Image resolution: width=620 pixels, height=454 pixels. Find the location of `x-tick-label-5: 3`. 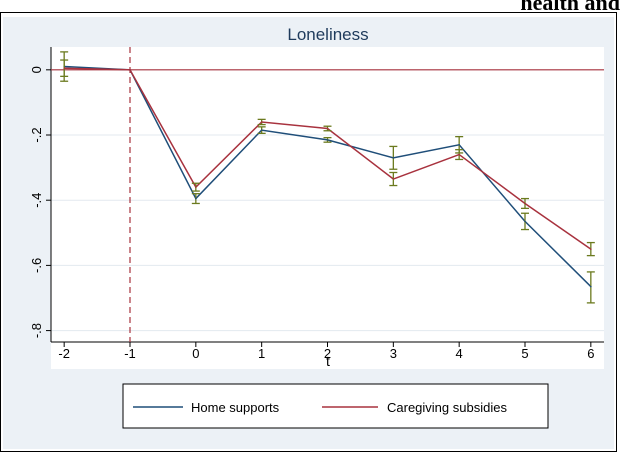

x-tick-label-5: 3 is located at coordinates (393, 353).